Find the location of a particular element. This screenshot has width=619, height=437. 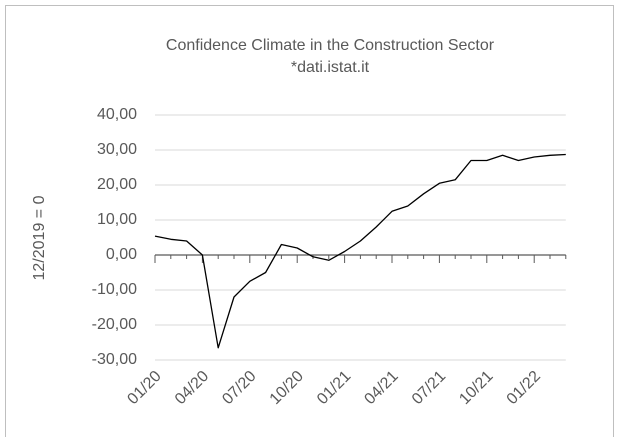

y-tick-label: 10,00 is located at coordinates (117, 219).